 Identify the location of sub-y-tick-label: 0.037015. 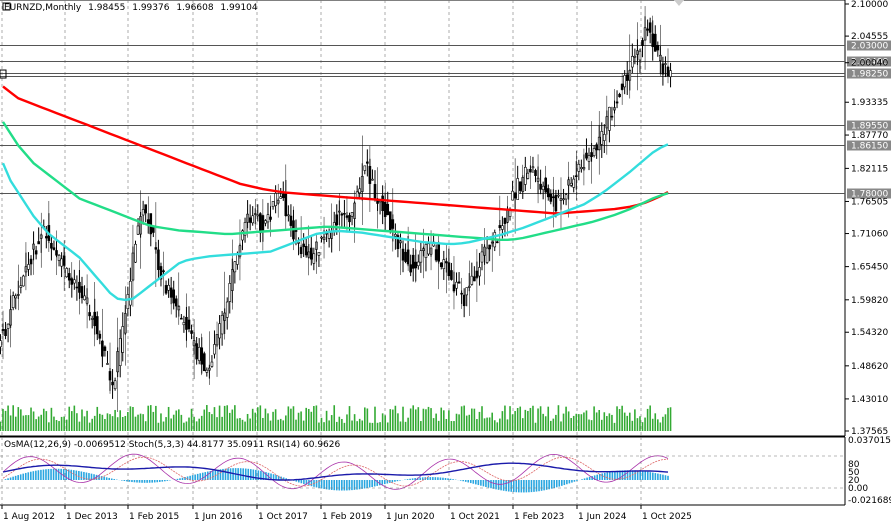
(869, 441).